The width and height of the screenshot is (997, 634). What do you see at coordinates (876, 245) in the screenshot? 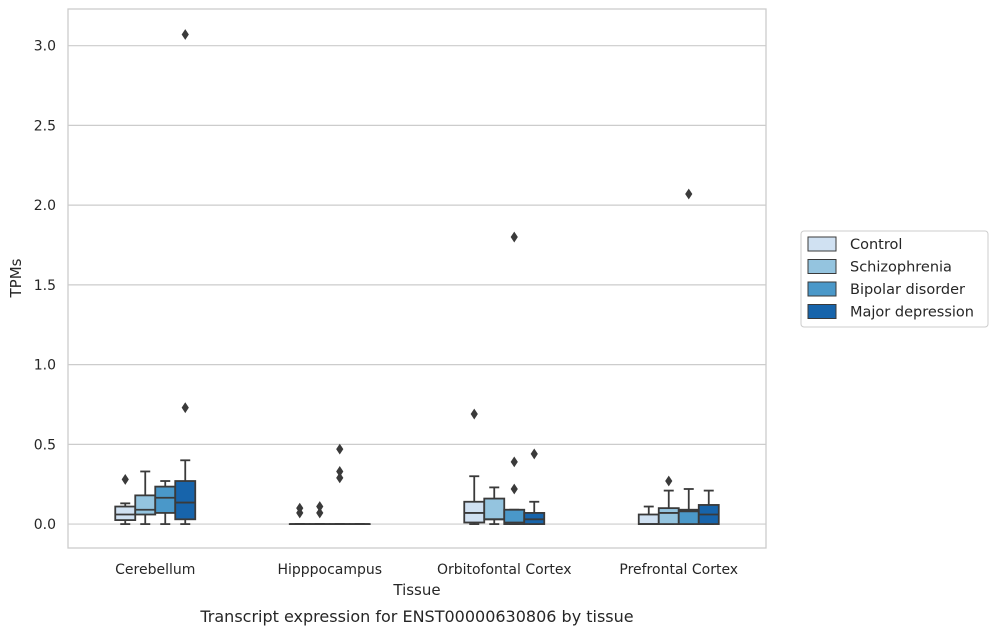
I see `legend-label: Control` at bounding box center [876, 245].